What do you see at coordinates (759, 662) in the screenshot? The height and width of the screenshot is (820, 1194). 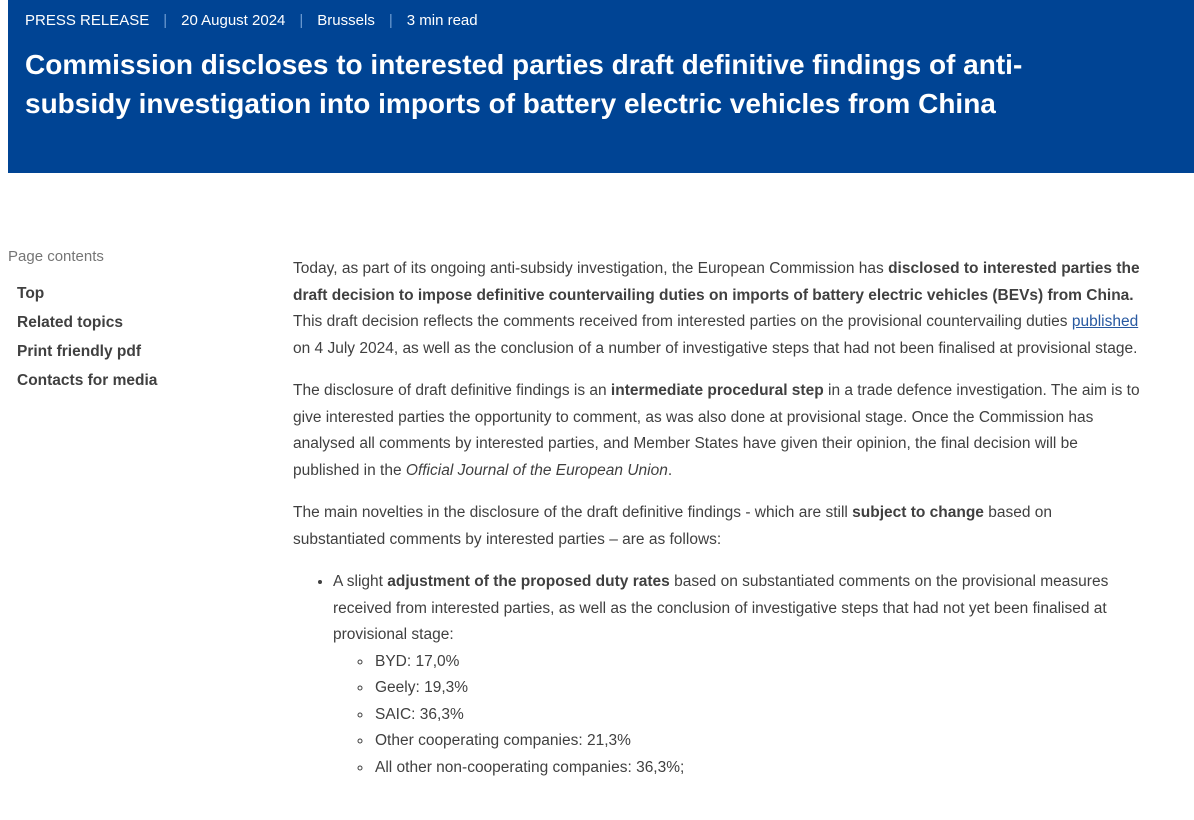 I see `sub-list-item-byd: BYD: 17,0%` at bounding box center [759, 662].